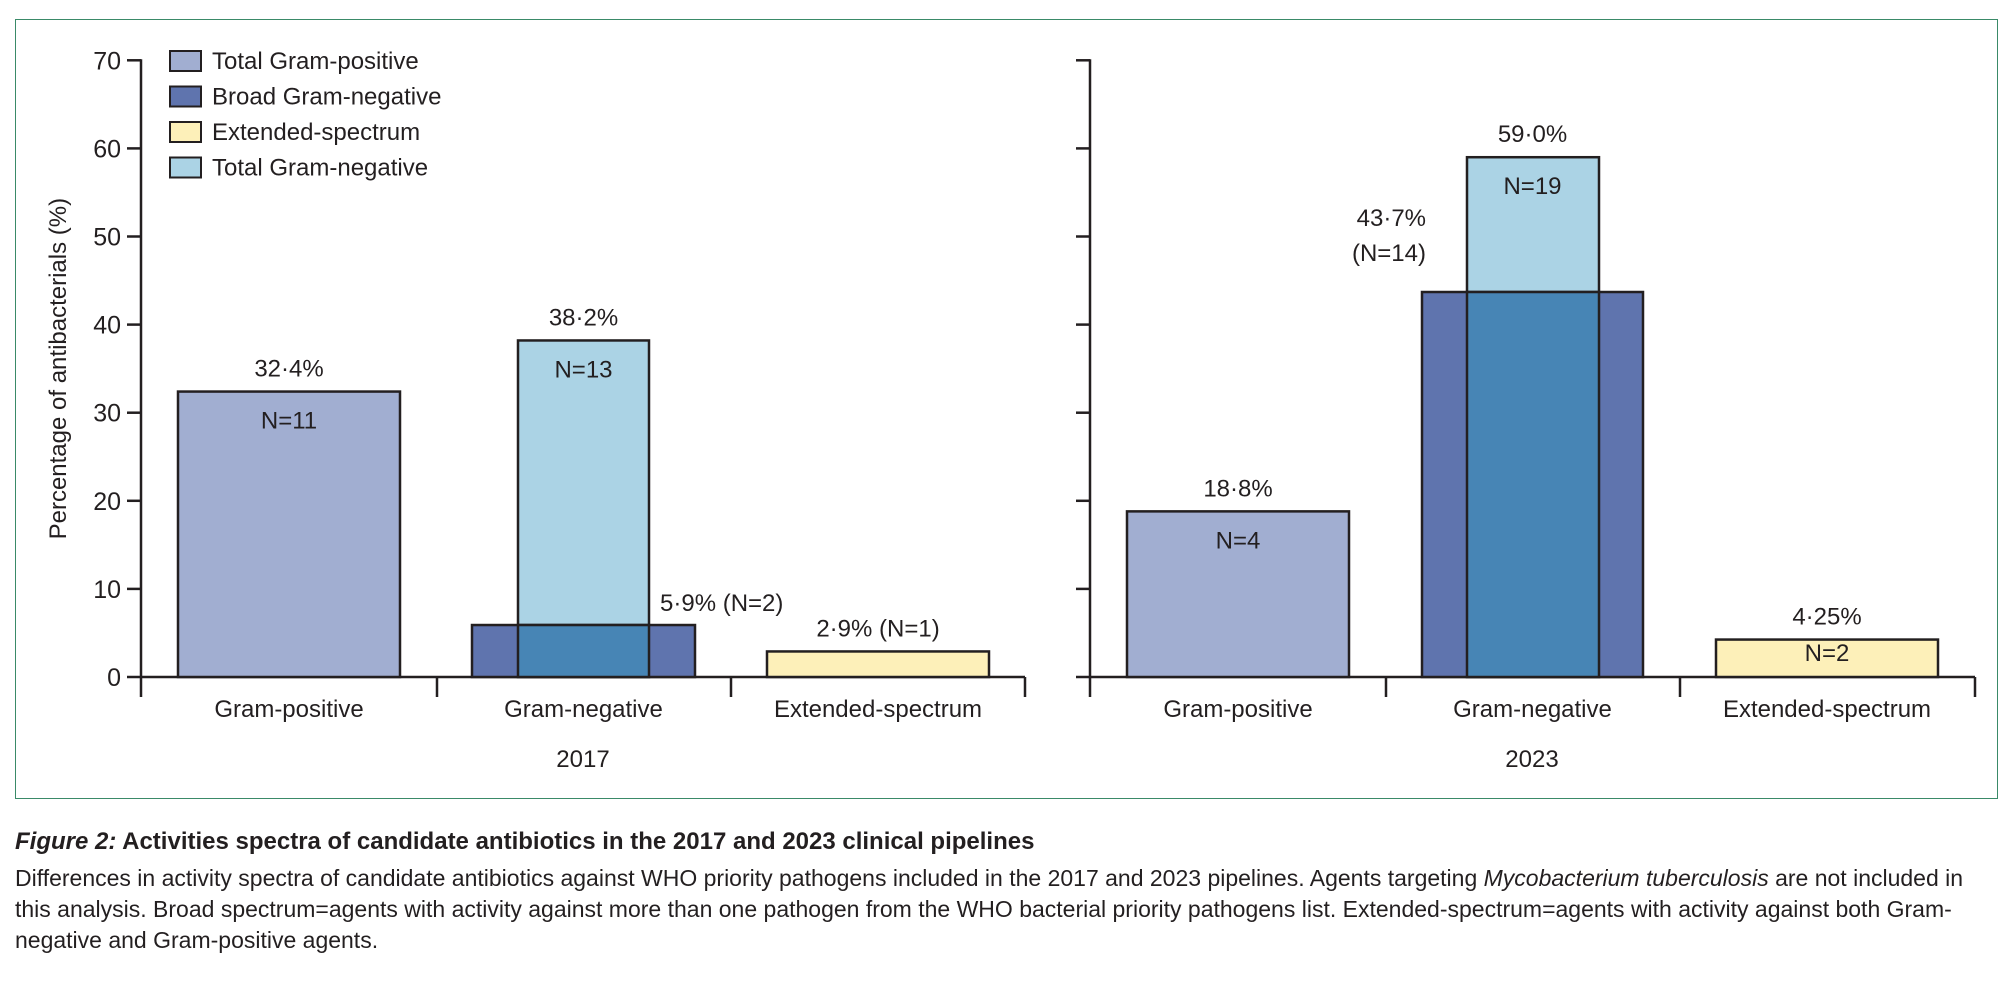 The height and width of the screenshot is (983, 2014). I want to click on n-label: N=2, so click(1827, 653).